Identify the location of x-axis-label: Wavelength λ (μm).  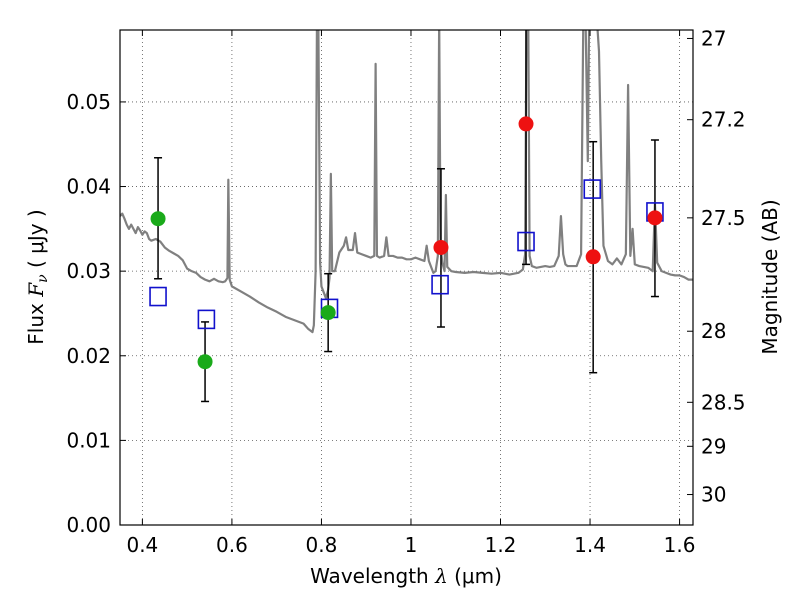
(406, 576).